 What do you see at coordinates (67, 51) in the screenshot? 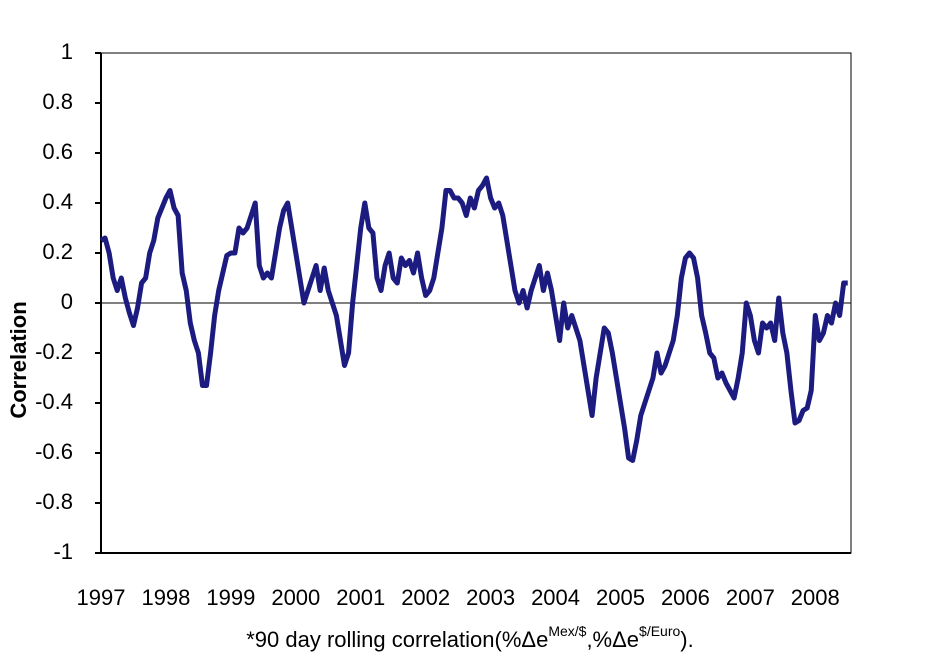
I see `y-tick-label: 1` at bounding box center [67, 51].